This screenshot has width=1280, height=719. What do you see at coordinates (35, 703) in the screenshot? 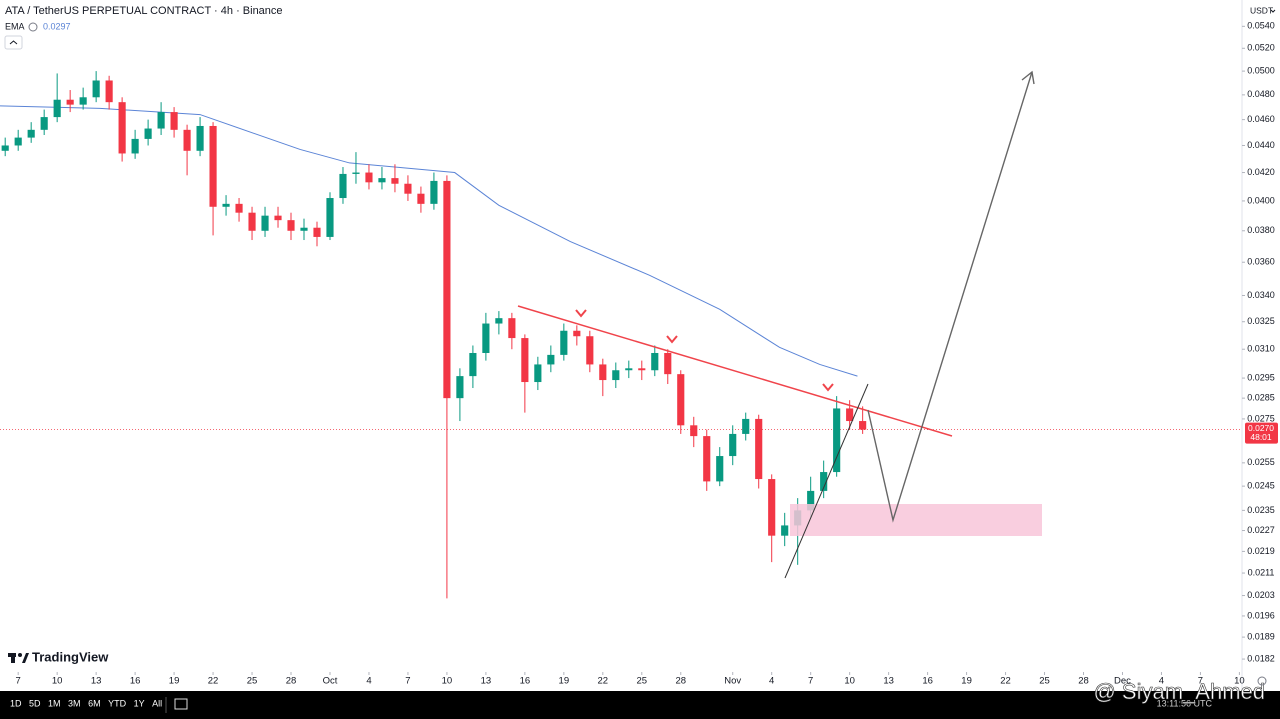
I see `range-button: 5D` at bounding box center [35, 703].